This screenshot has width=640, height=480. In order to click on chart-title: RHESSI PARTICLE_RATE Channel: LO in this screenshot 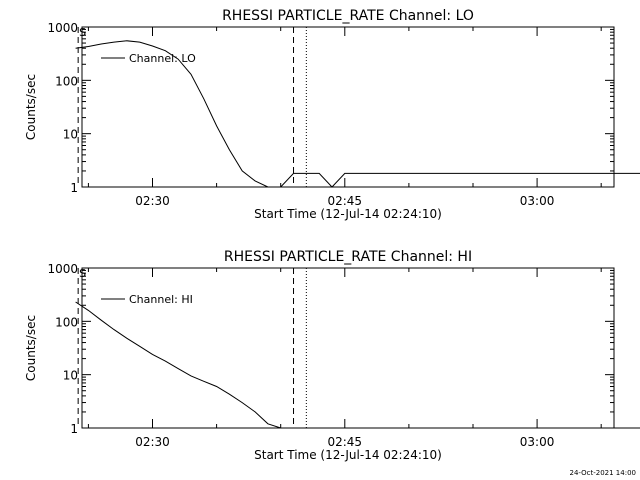, I will do `click(348, 16)`.